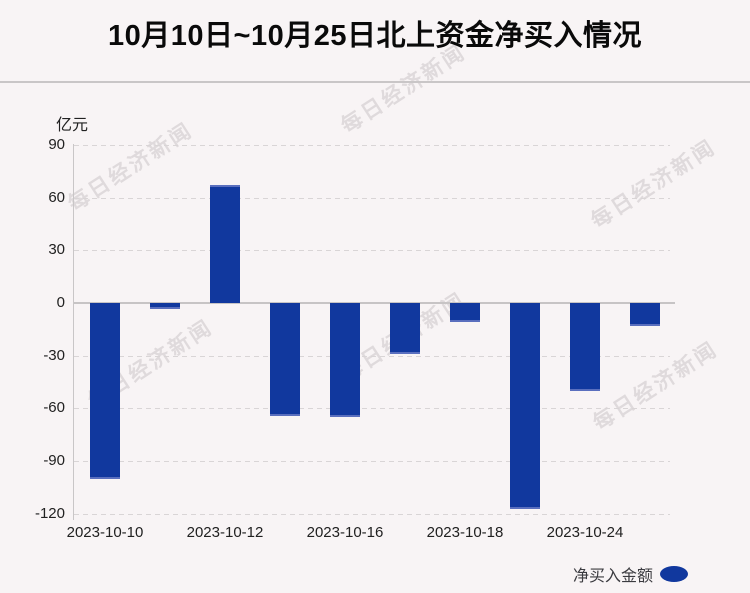 The height and width of the screenshot is (593, 750). I want to click on x-tick-label: 2023-10-24, so click(585, 532).